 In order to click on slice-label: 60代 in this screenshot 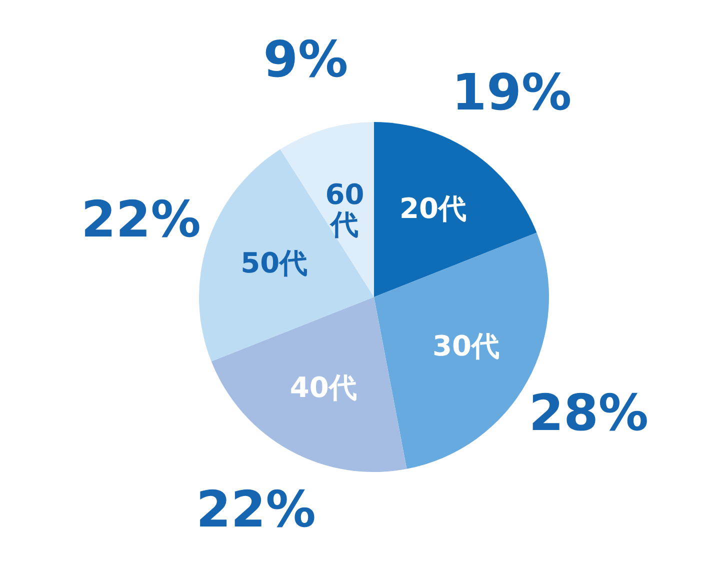, I will do `click(344, 210)`.